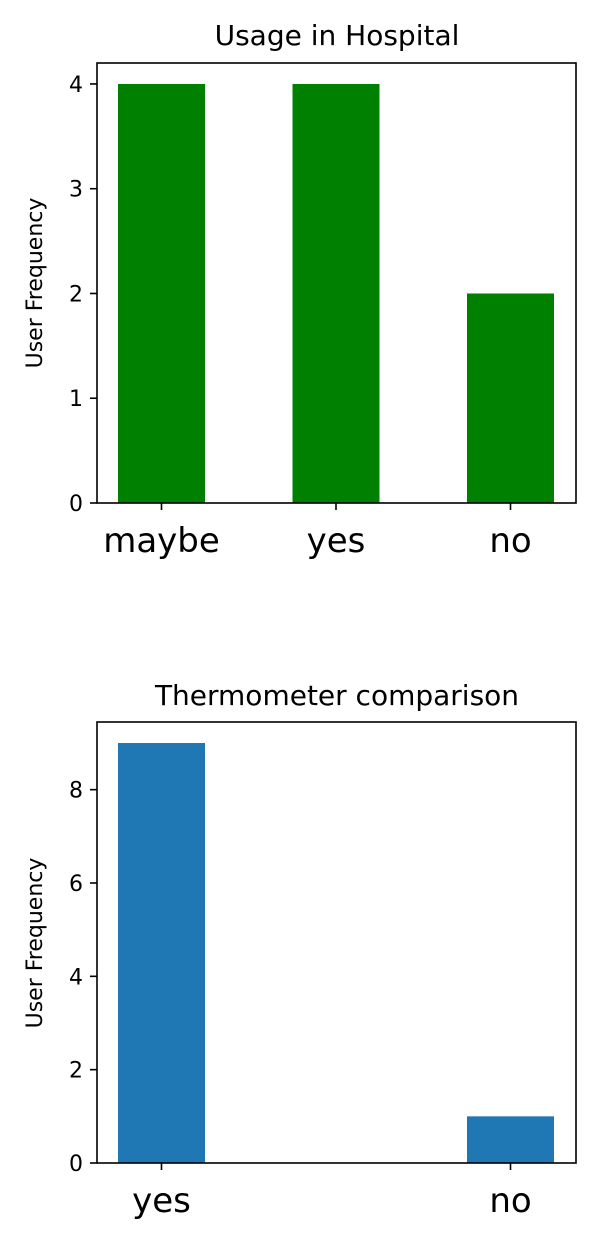  Describe the element at coordinates (76, 190) in the screenshot. I see `y-tick-label: 3` at that location.